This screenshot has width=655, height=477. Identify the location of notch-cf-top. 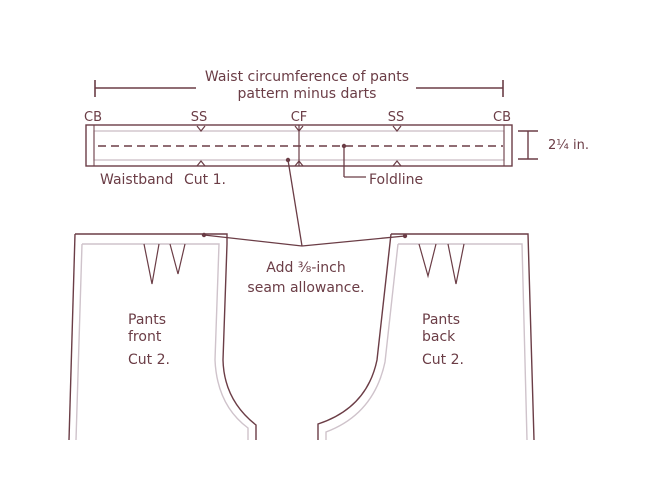
(299, 128).